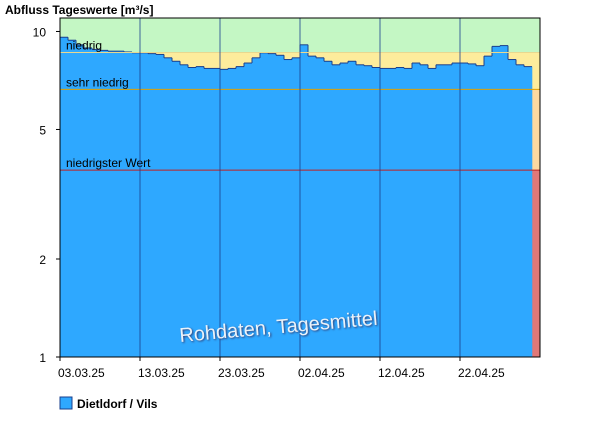 The image size is (600, 431). I want to click on x-tick-label: 23.03.25, so click(241, 373).